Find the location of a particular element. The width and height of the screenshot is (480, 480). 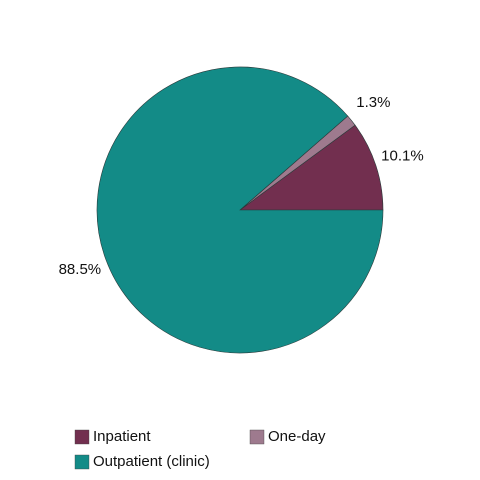

data-label: 1.3% is located at coordinates (373, 102).